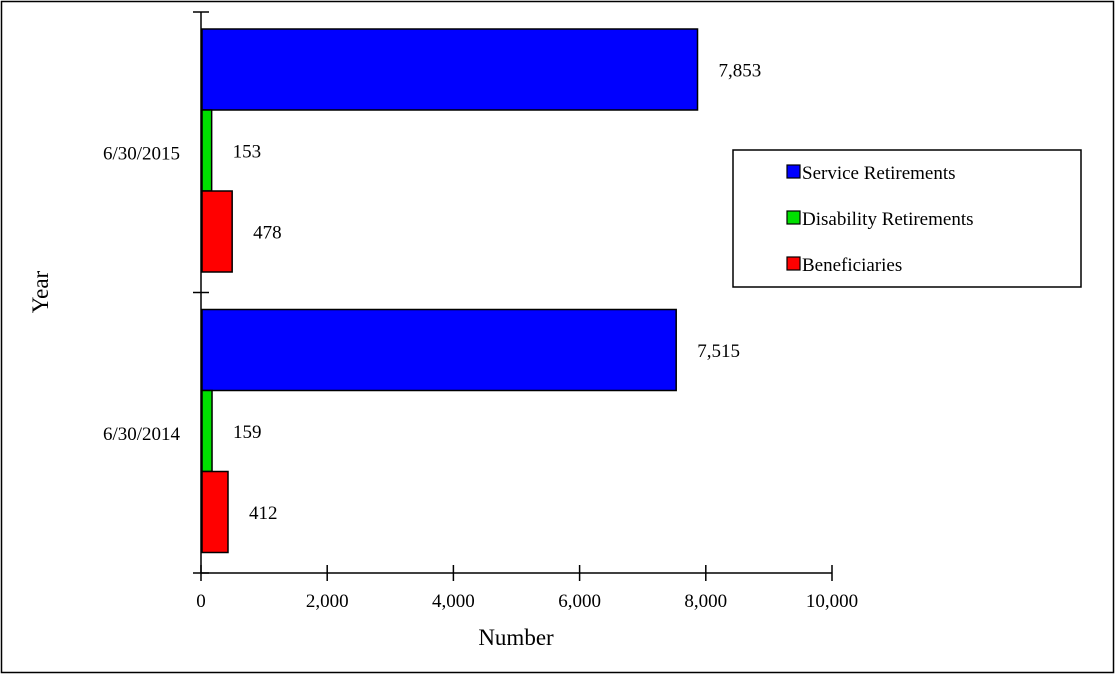 This screenshot has height=675, width=1116. I want to click on bar-value-label: 412, so click(263, 513).